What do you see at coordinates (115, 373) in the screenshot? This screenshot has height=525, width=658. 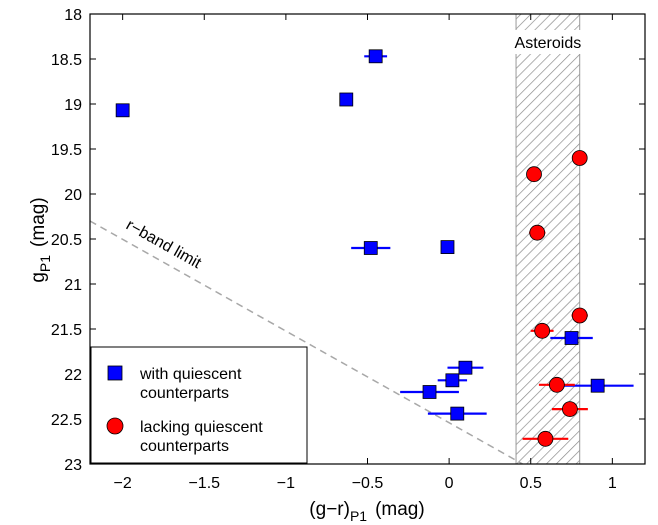 I see `legend-marker-square` at bounding box center [115, 373].